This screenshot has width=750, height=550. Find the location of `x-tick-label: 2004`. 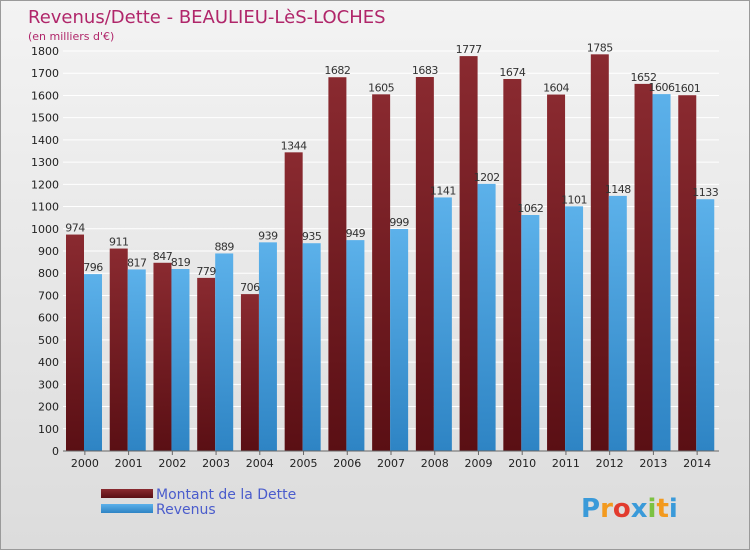

x-tick-label: 2004 is located at coordinates (260, 463).